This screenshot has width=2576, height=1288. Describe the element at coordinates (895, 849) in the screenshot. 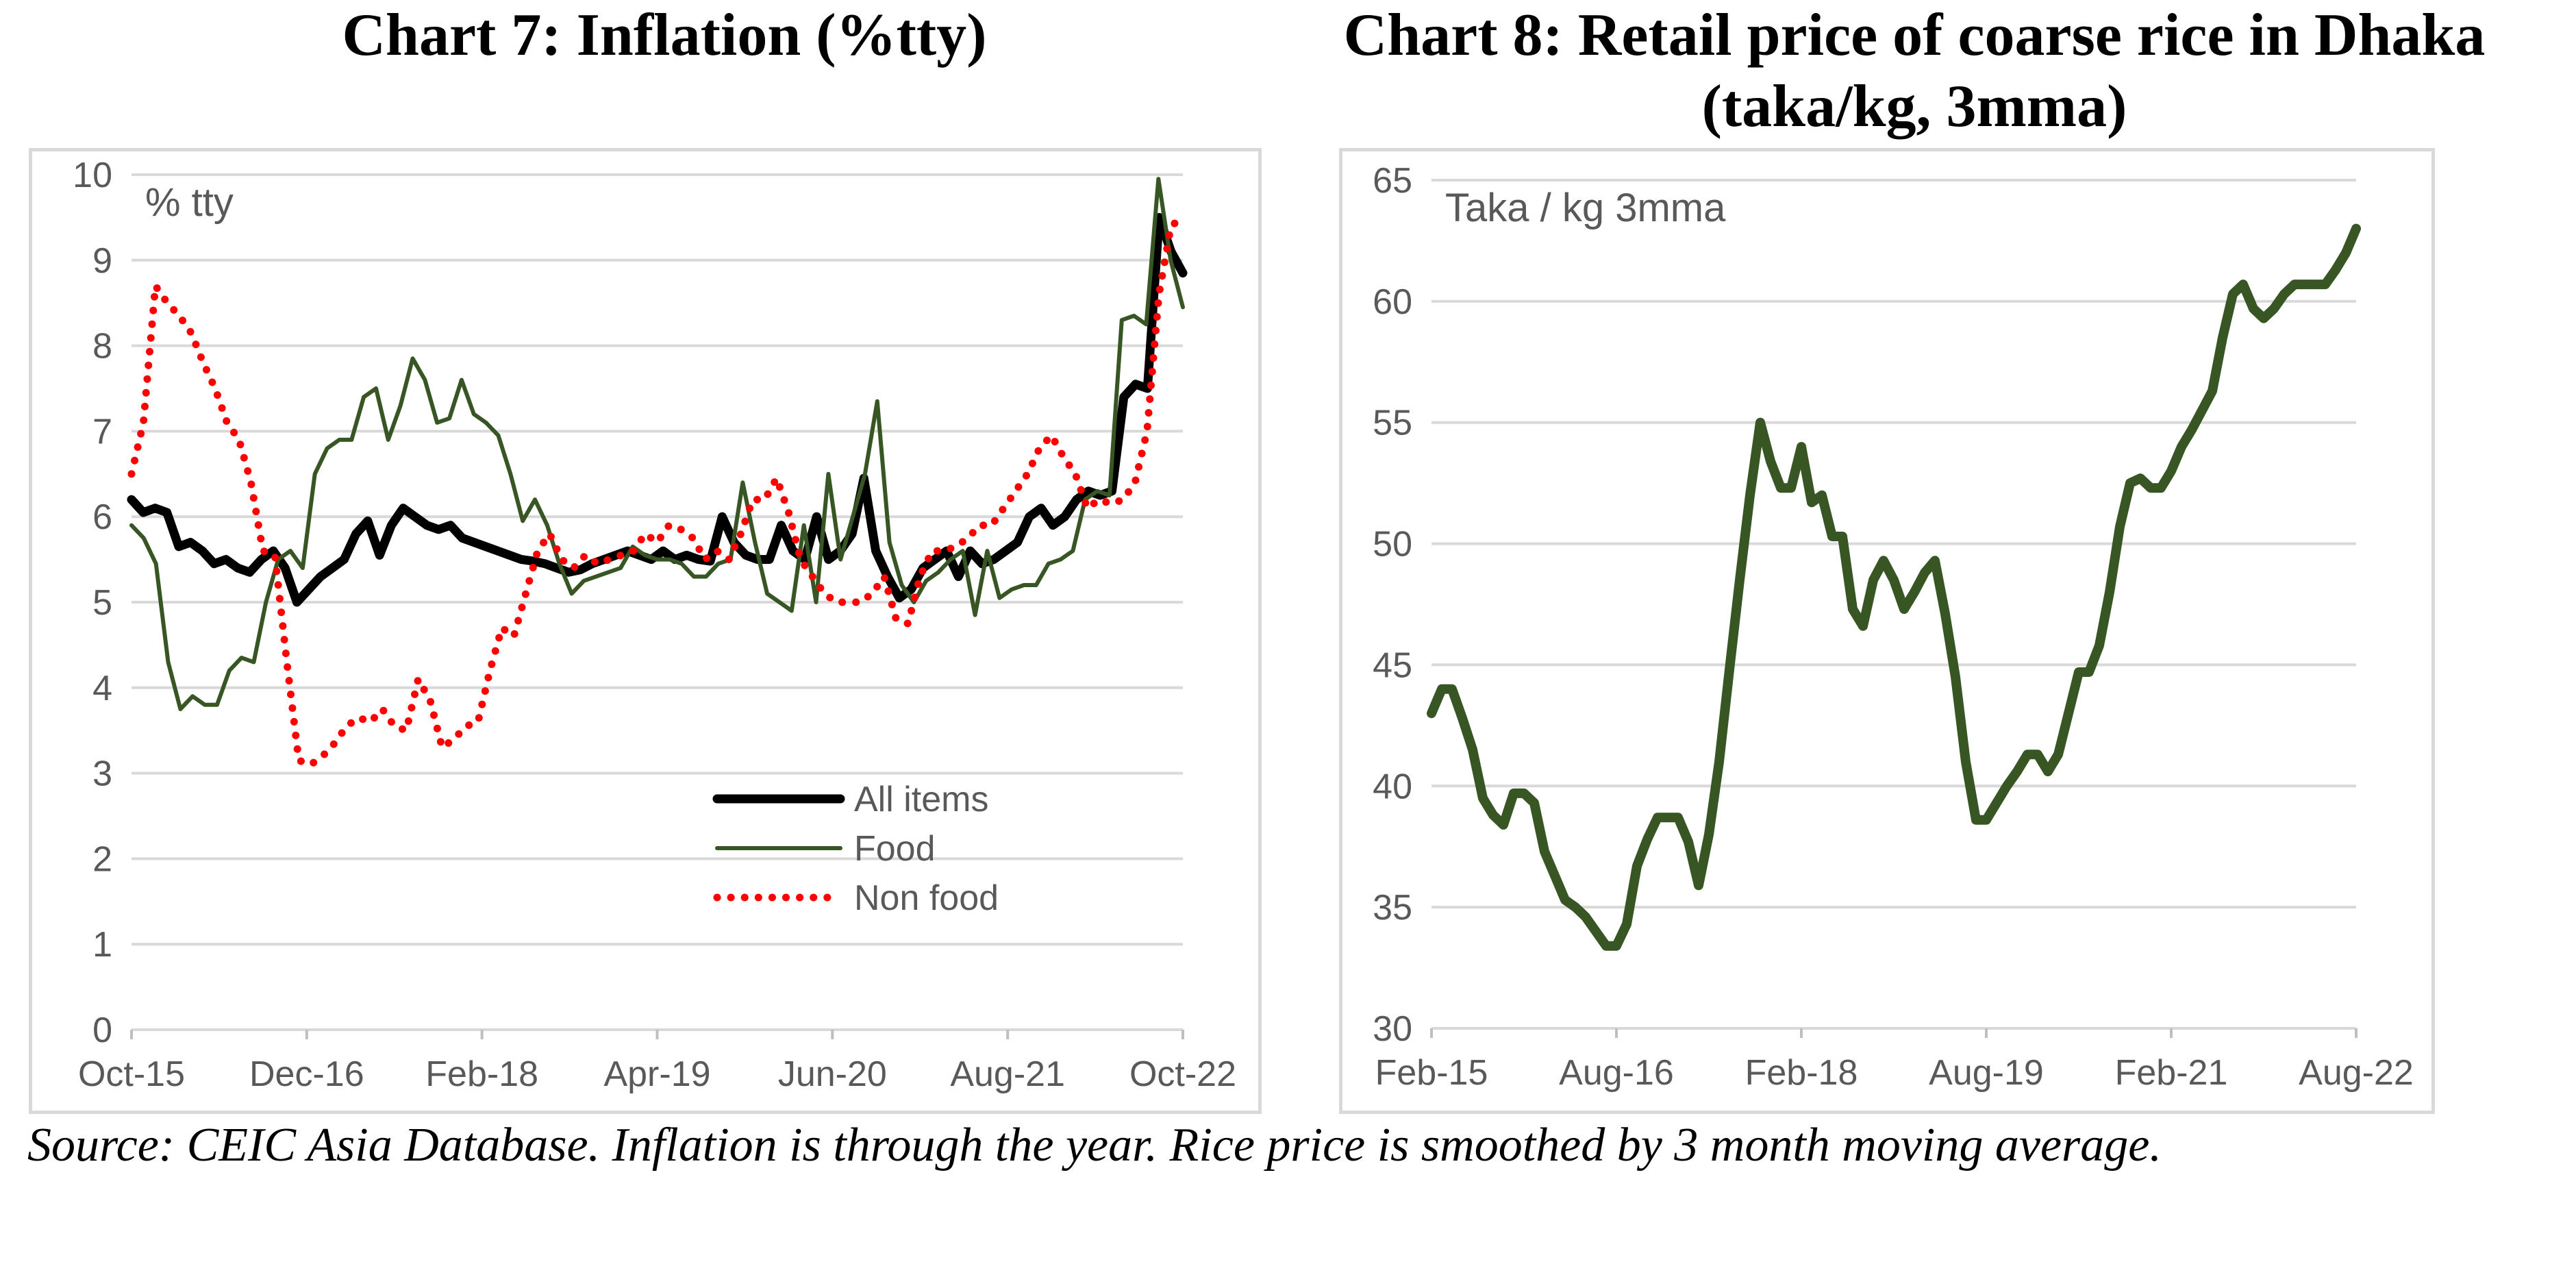

I see `legend-label-food: Food` at that location.